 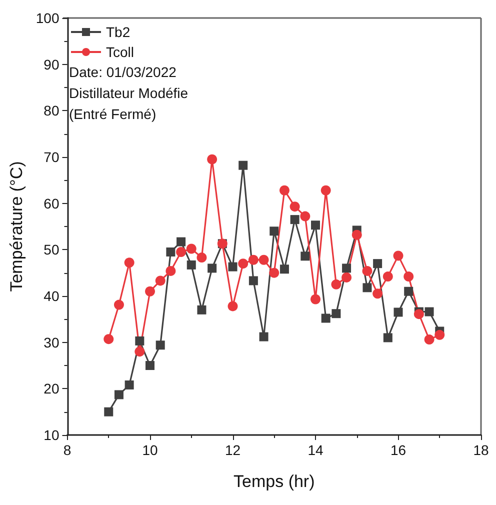 What do you see at coordinates (150, 450) in the screenshot?
I see `x-tick-label: 10` at bounding box center [150, 450].